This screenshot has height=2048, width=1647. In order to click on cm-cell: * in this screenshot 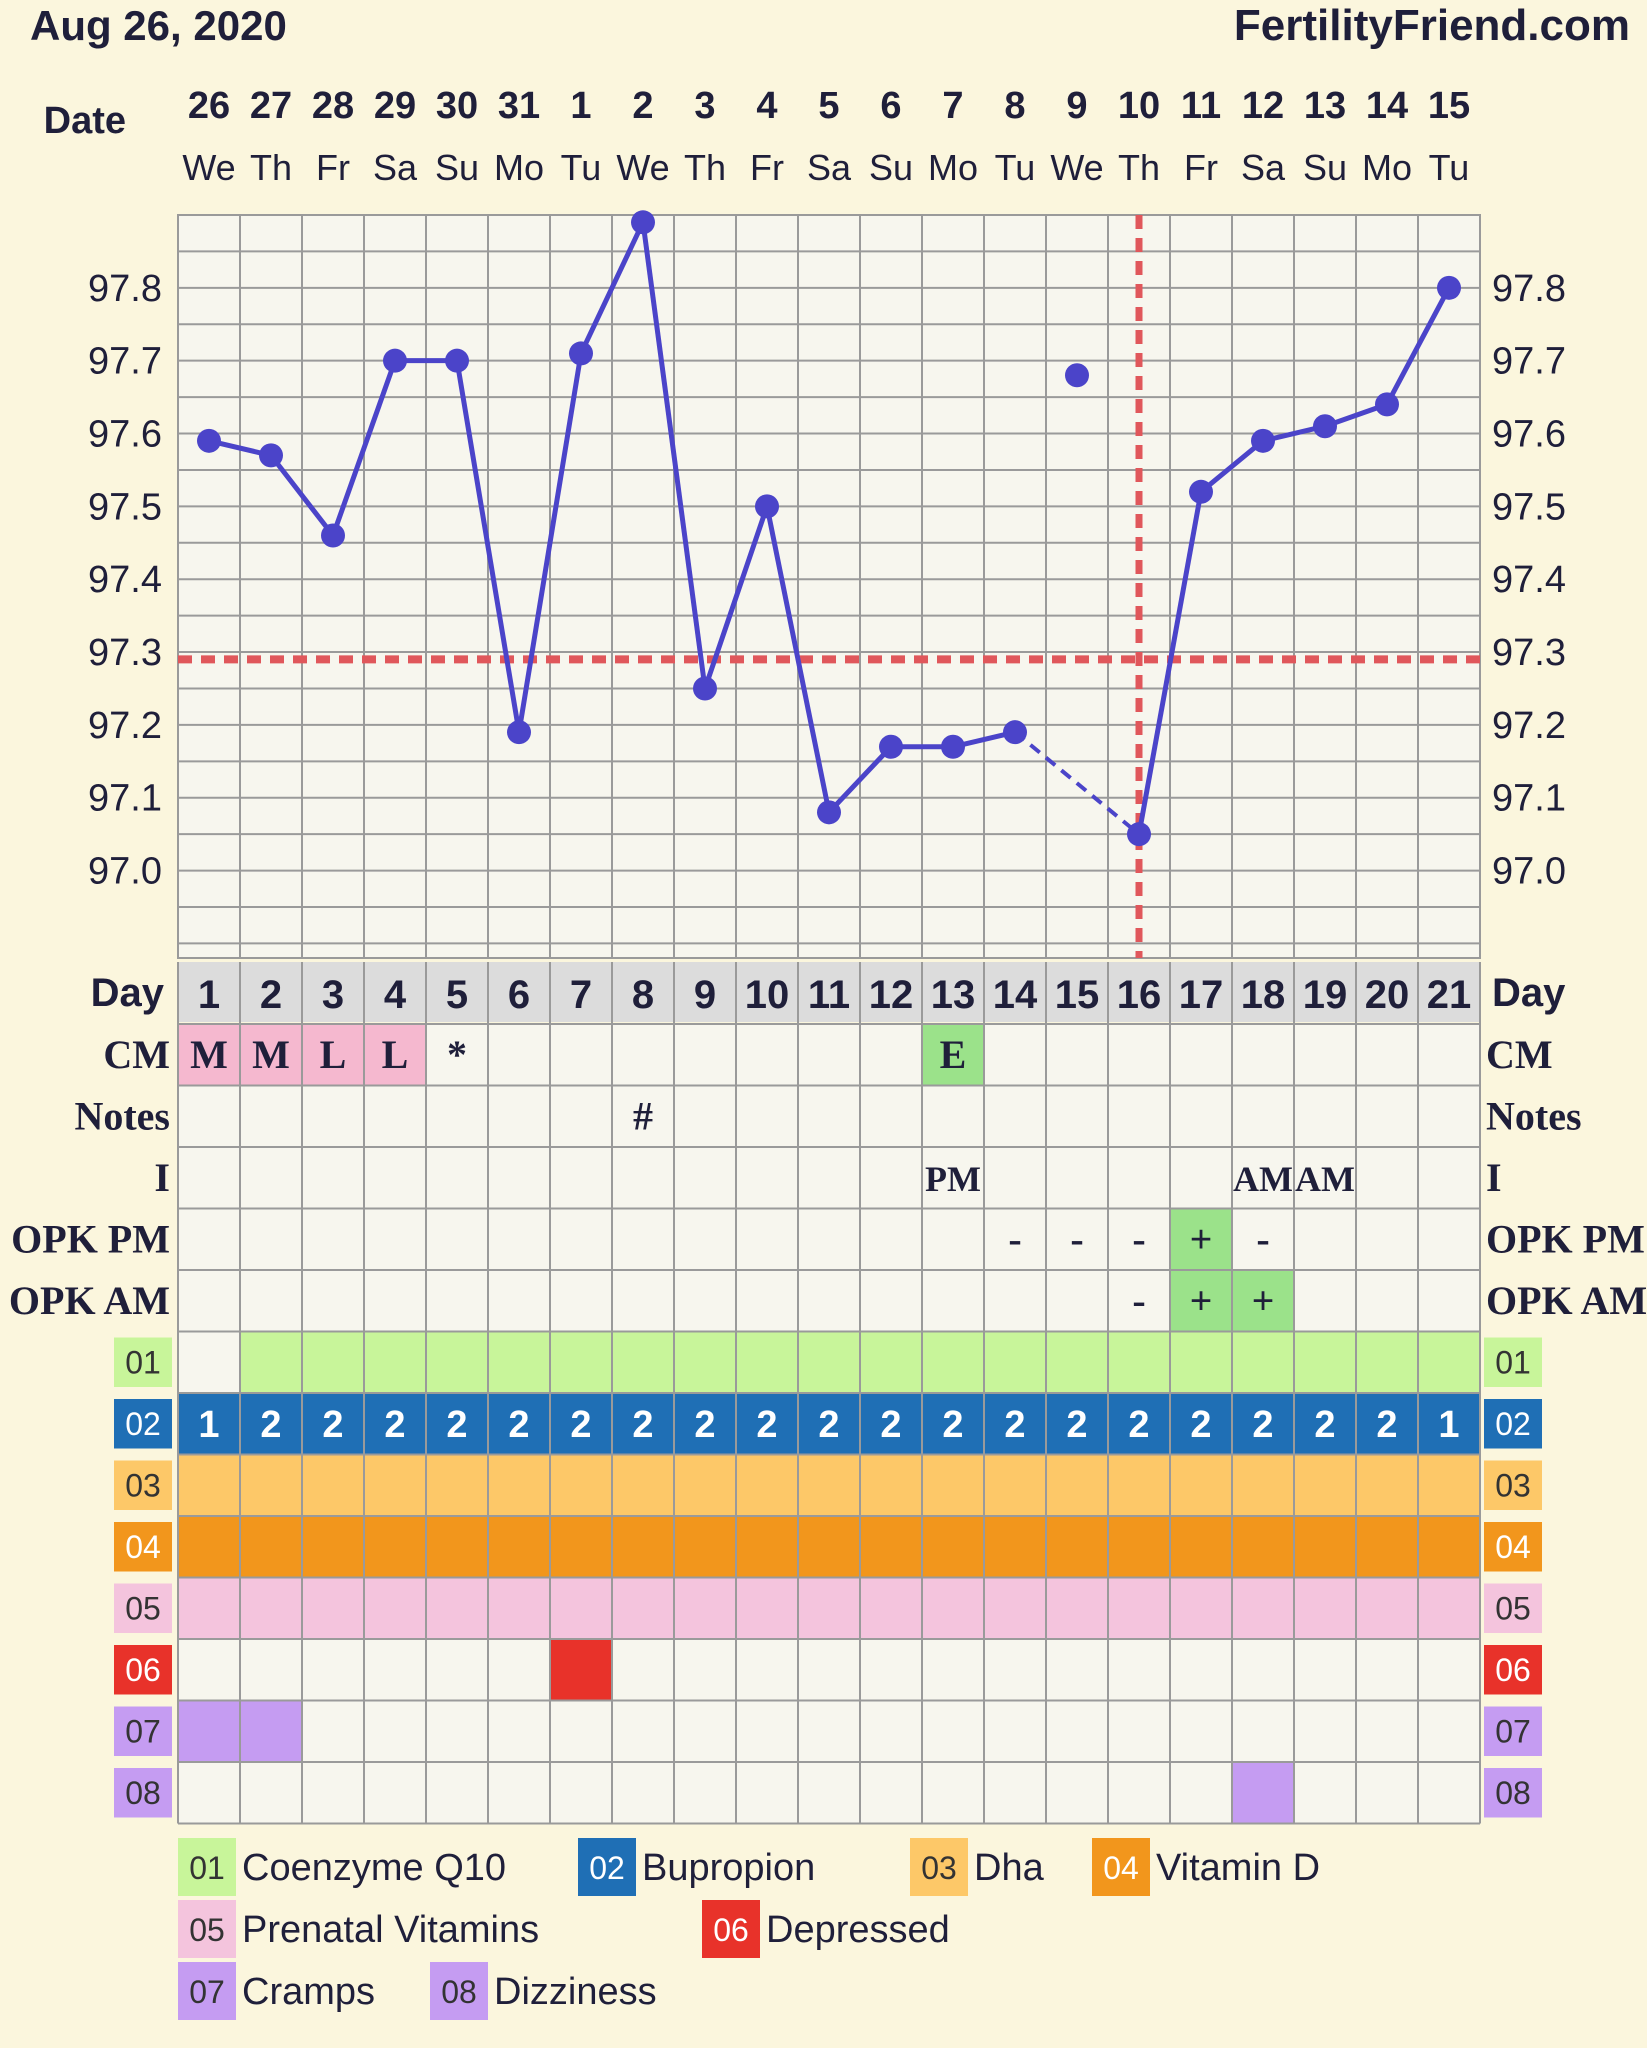, I will do `click(457, 1054)`.